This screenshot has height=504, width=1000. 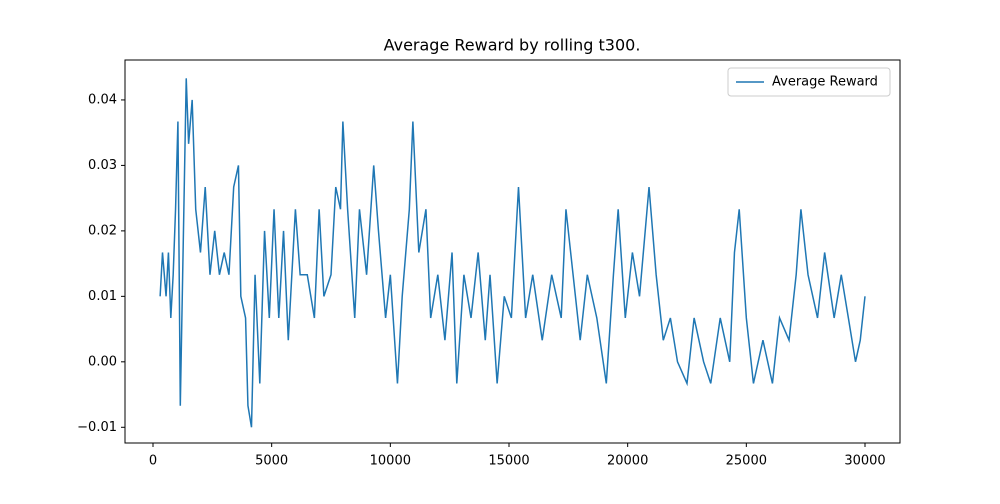 I want to click on x-tick-label: 10000, so click(x=390, y=461).